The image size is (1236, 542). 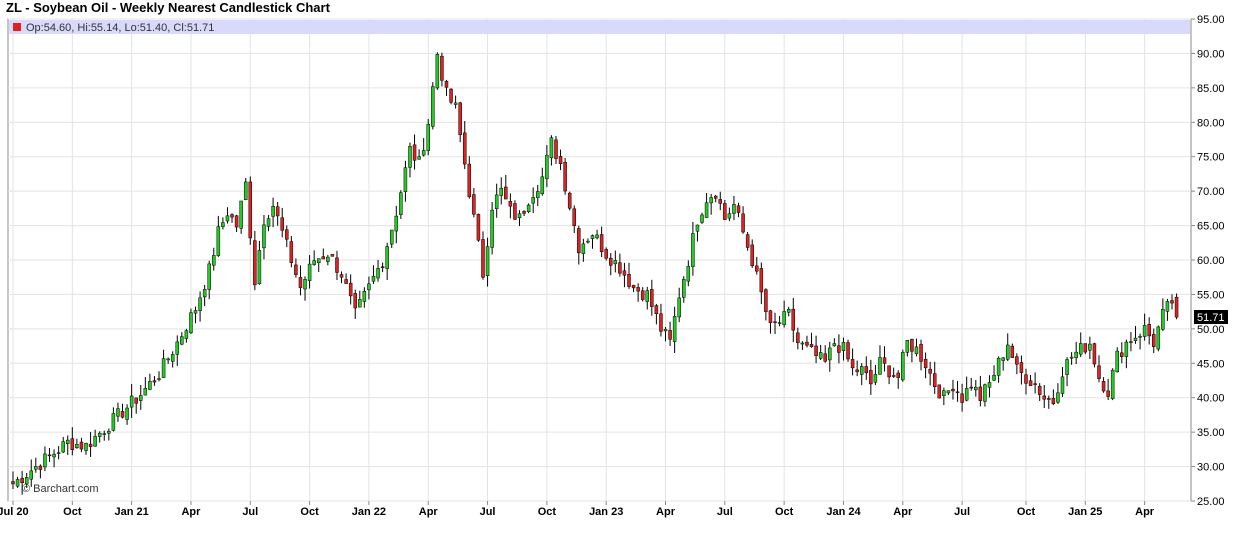 I want to click on x-tick-label: Apr, so click(x=903, y=512).